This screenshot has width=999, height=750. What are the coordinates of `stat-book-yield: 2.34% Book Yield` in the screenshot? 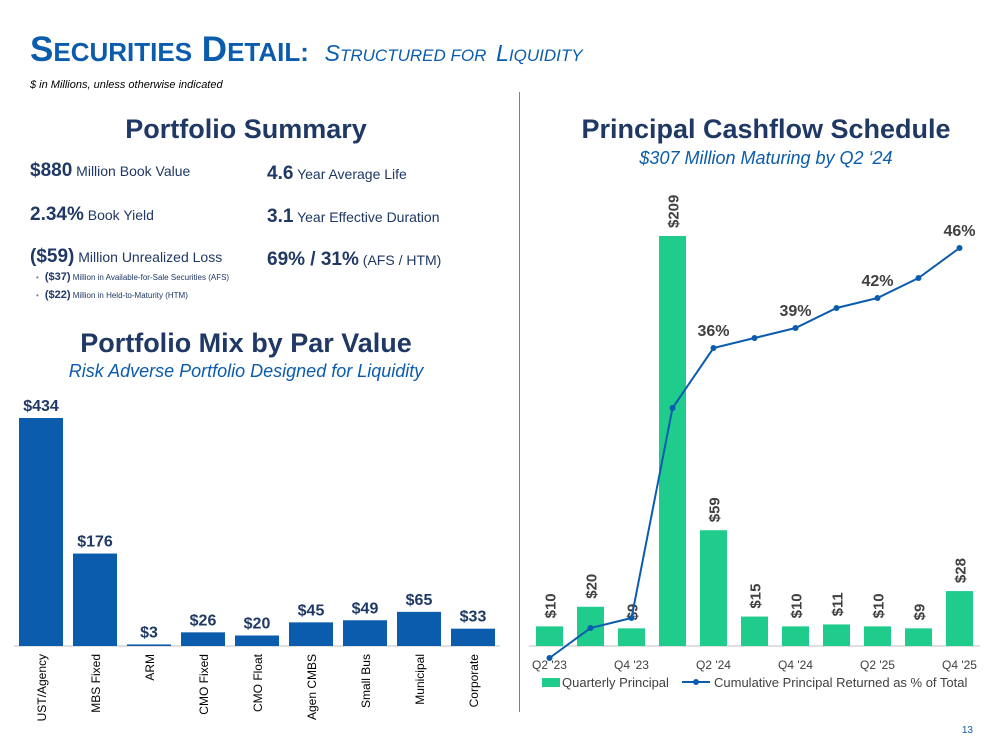 It's located at (92, 215).